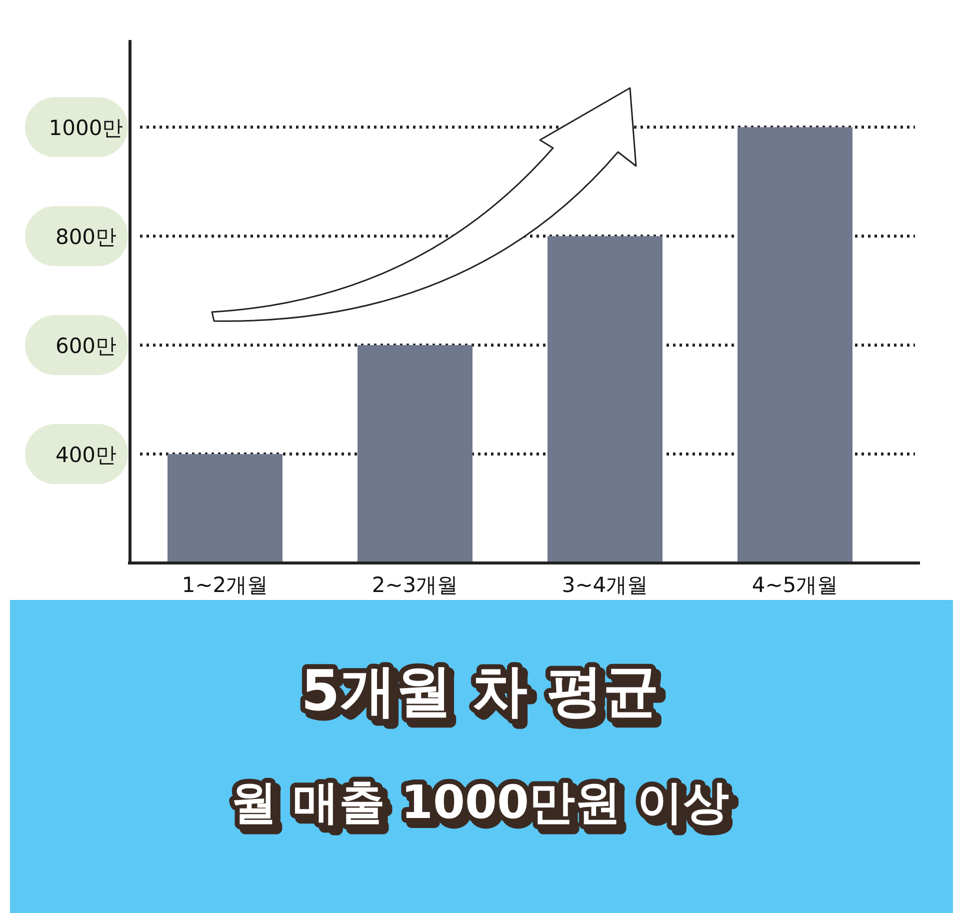  Describe the element at coordinates (605, 585) in the screenshot. I see `x-tick-label: 3~4개월` at that location.